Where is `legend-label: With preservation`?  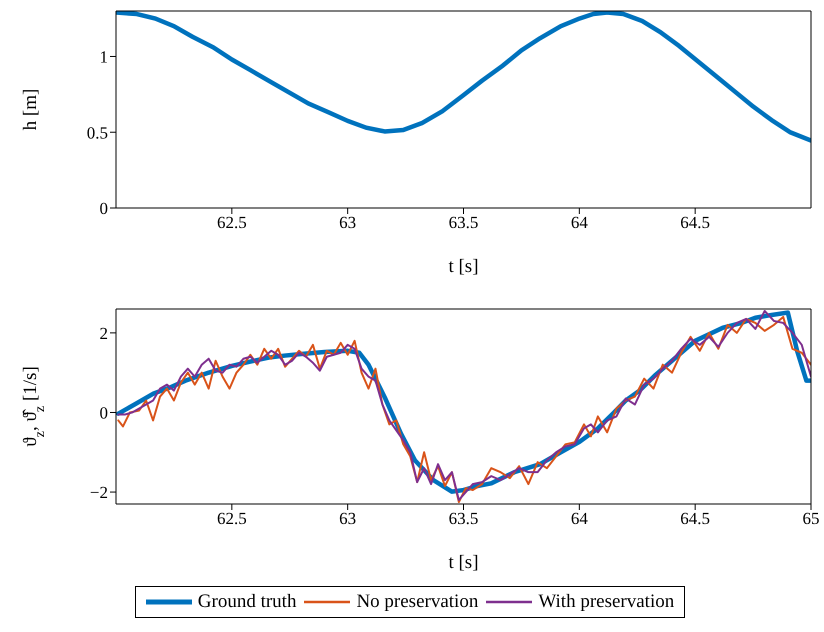 legend-label: With preservation is located at coordinates (606, 602).